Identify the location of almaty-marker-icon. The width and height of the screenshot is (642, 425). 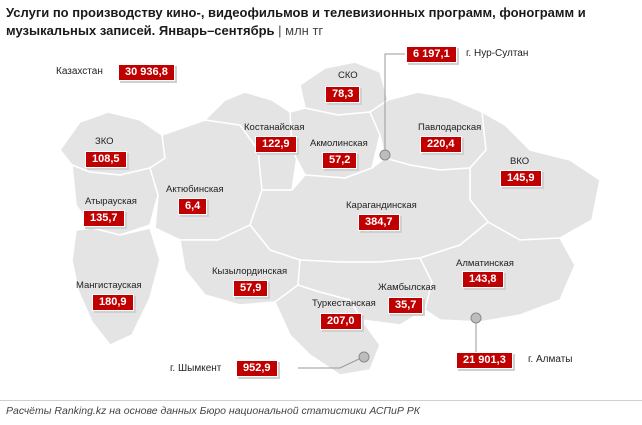
(476, 318).